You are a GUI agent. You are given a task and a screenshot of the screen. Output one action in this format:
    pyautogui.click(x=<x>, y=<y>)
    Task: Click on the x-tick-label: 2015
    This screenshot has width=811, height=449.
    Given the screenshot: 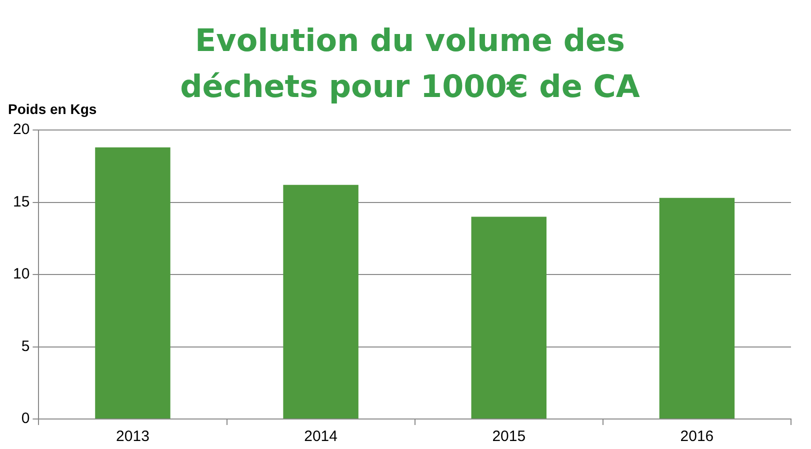 What is the action you would take?
    pyautogui.click(x=509, y=437)
    